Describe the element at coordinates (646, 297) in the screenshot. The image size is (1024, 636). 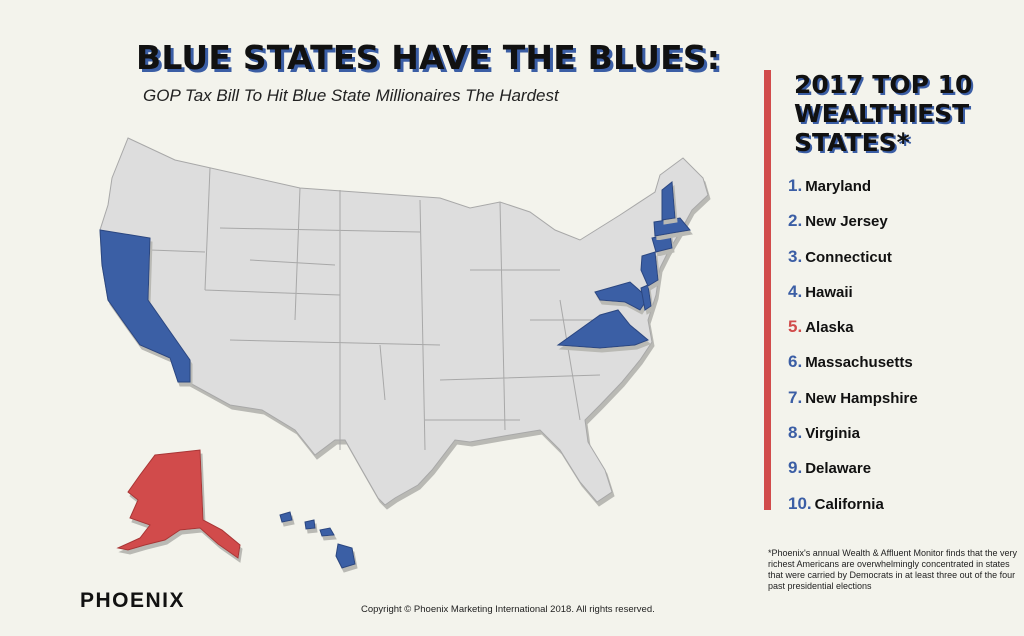
I see `state-delaware` at that location.